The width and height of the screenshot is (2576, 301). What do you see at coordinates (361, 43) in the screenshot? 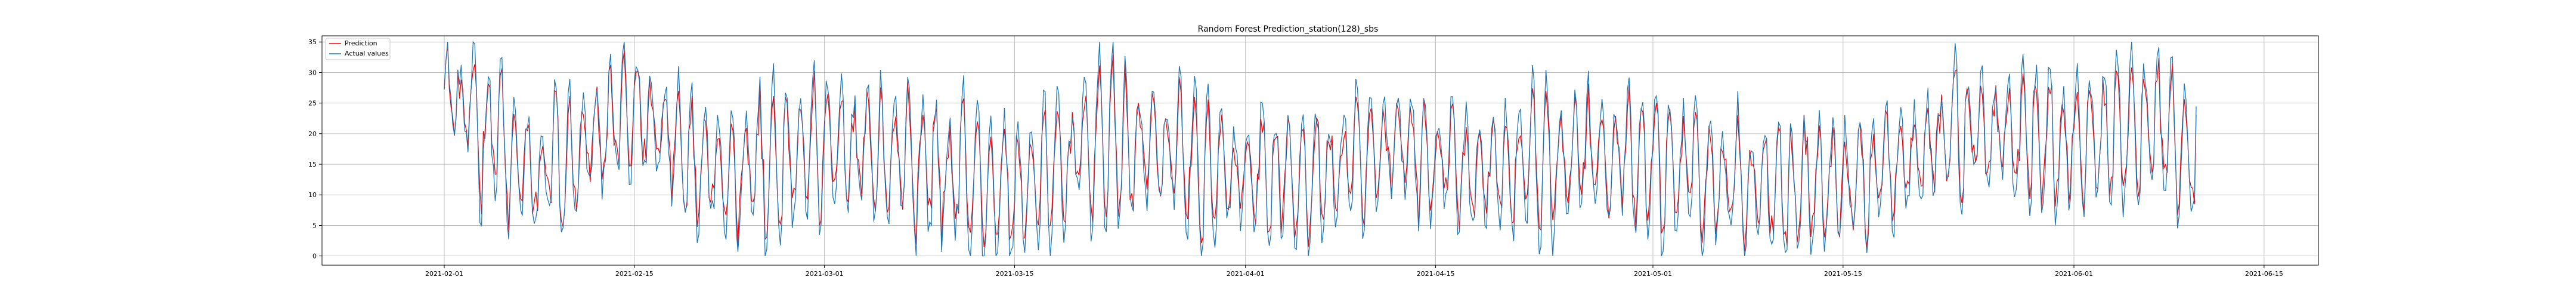
I see `legend-label-prediction: Prediction` at bounding box center [361, 43].